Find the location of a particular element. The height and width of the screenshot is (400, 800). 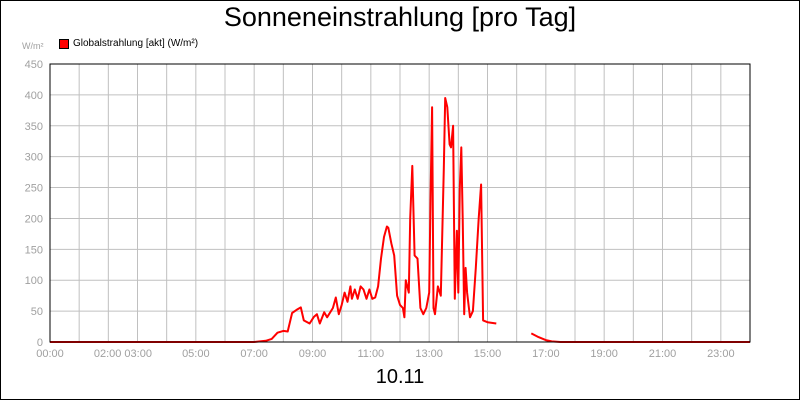

x-tick-label: 19:00 is located at coordinates (604, 354).